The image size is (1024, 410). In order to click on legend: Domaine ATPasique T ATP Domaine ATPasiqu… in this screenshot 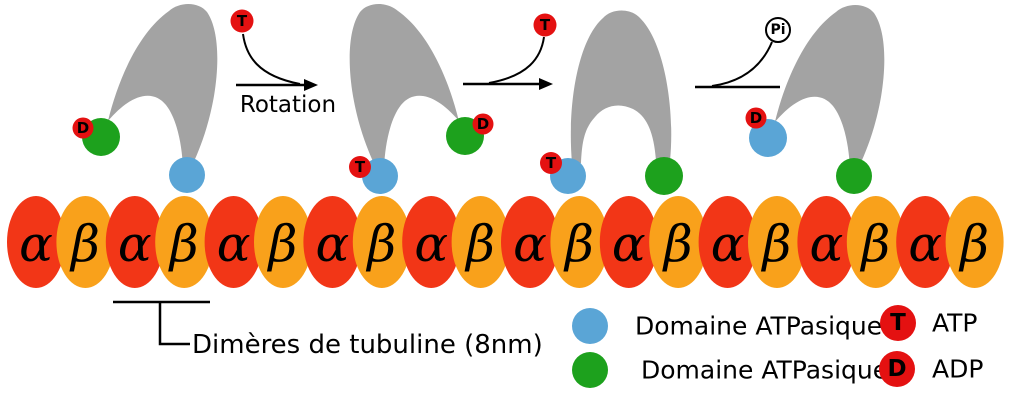, I will do `click(777, 346)`.